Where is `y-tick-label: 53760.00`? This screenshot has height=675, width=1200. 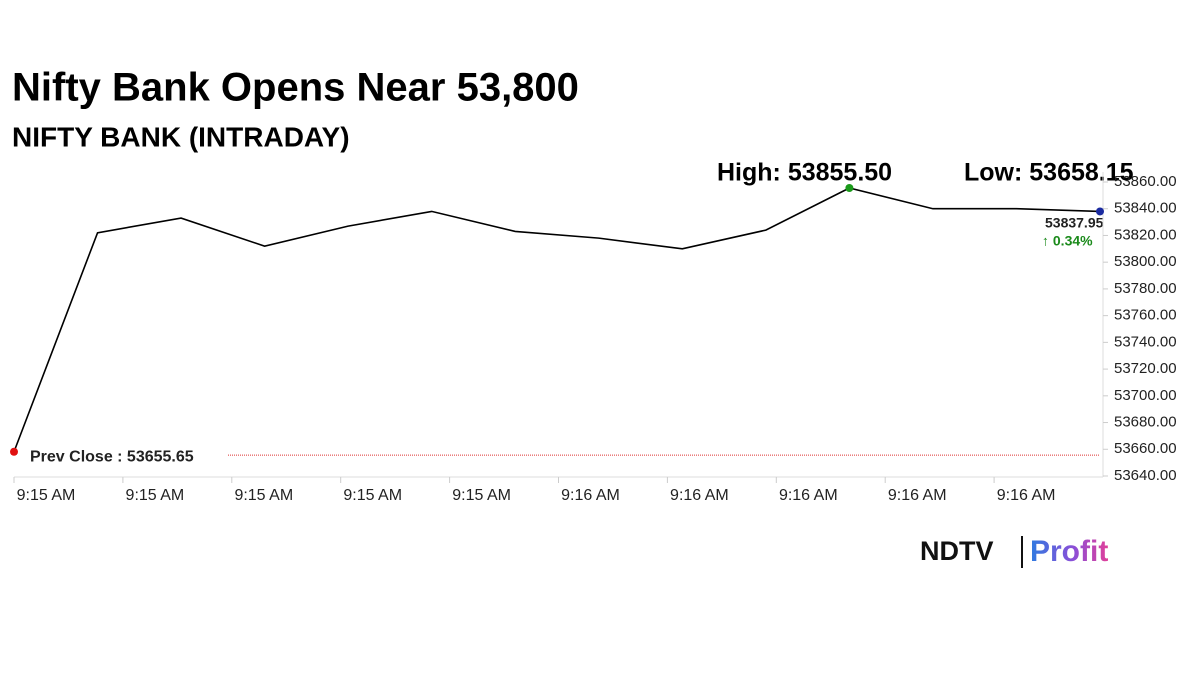
y-tick-label: 53760.00 is located at coordinates (1145, 315).